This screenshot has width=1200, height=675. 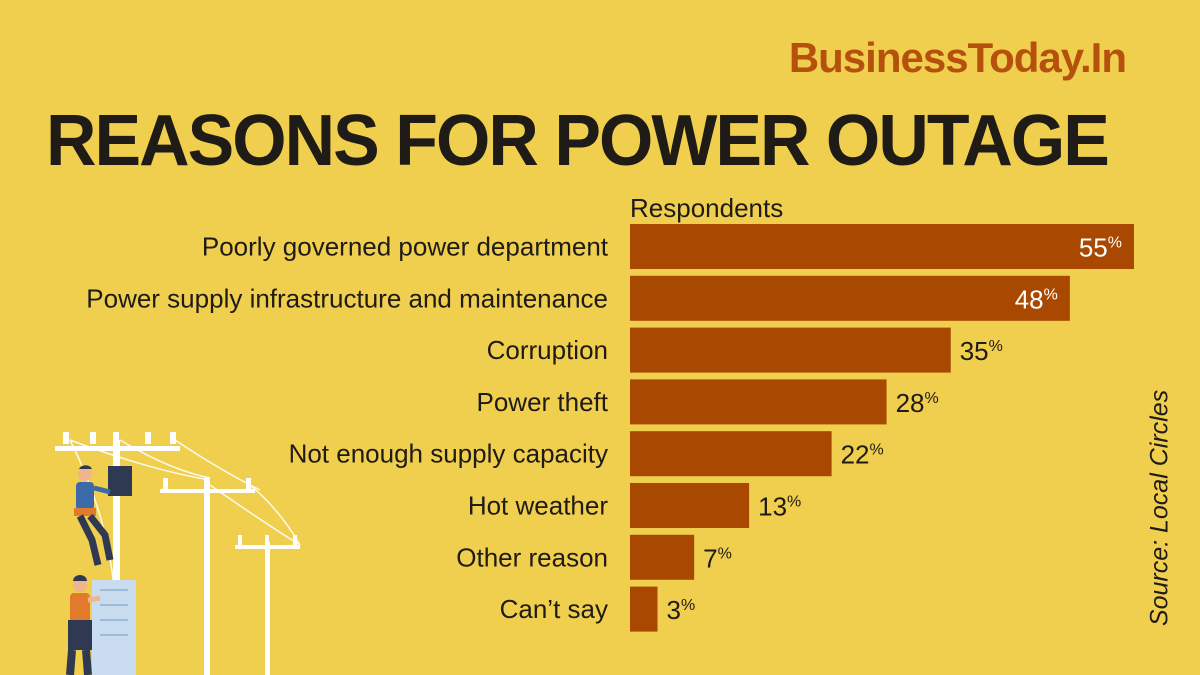 I want to click on value-label: 13%, so click(x=779, y=507).